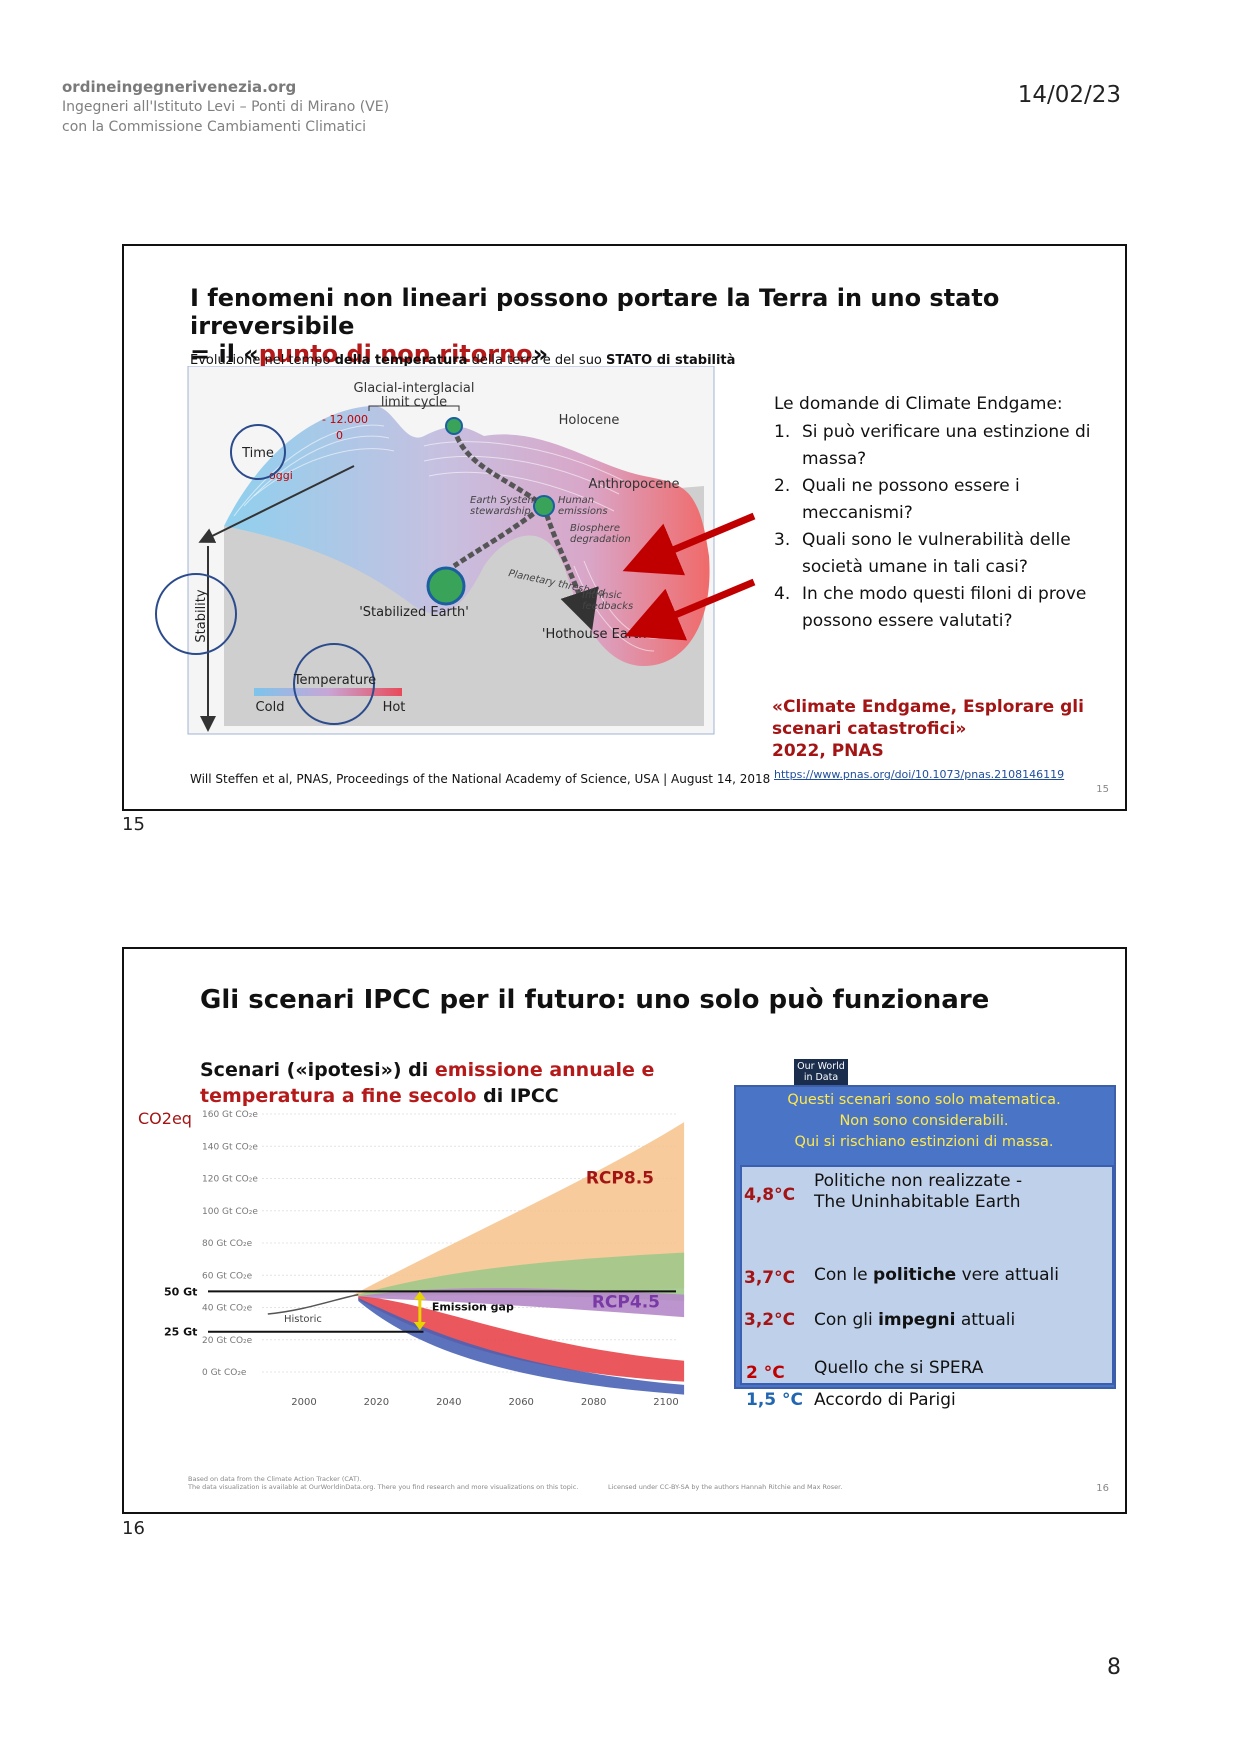 The image size is (1241, 1754). I want to click on sub-c: temperatura a fine secolo, so click(338, 1096).